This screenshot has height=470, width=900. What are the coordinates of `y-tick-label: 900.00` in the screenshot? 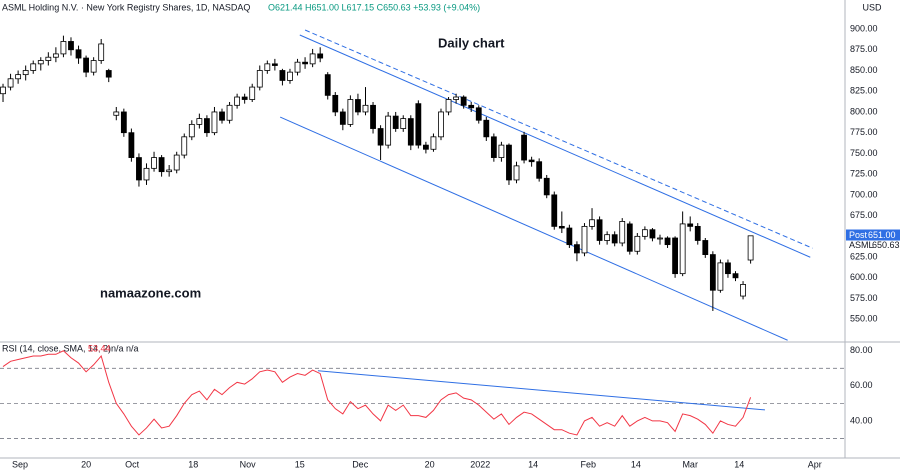 It's located at (864, 28).